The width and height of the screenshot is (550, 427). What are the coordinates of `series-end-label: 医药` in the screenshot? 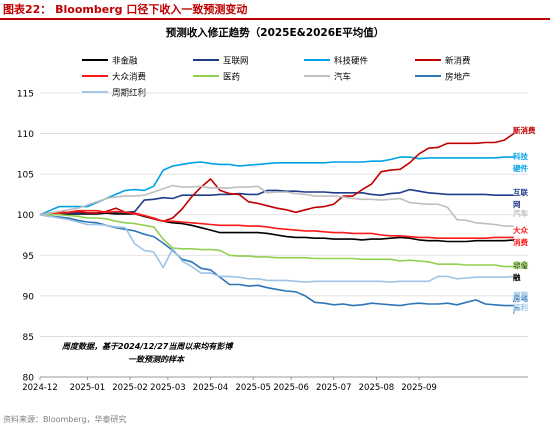 It's located at (520, 265).